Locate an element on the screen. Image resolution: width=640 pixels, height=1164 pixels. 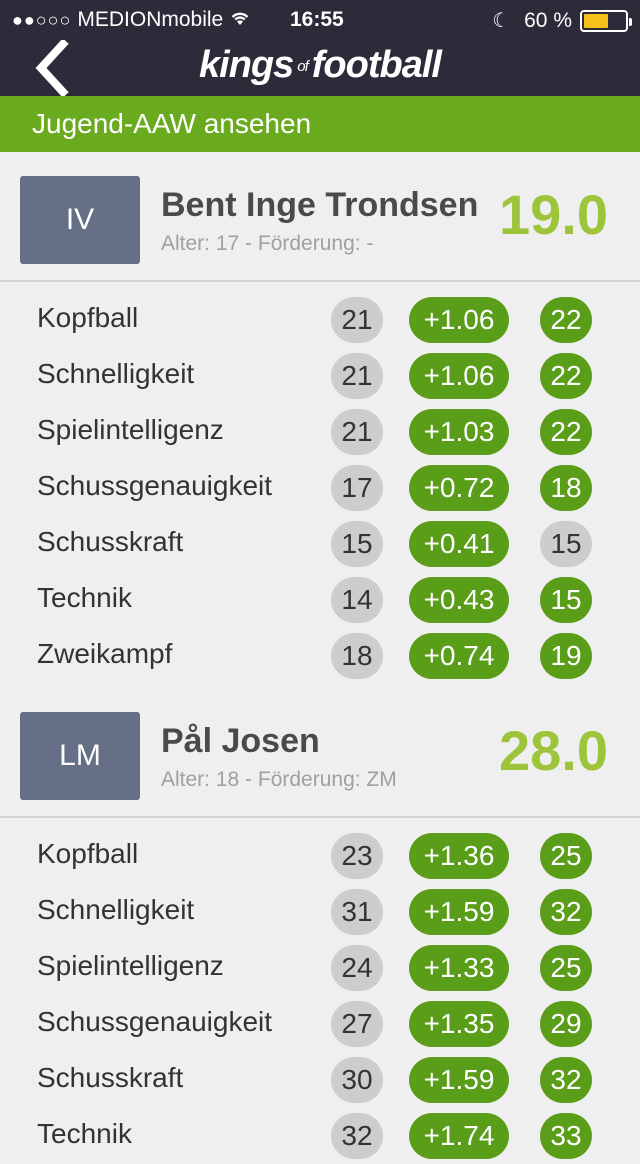
battery-percent: 60 % is located at coordinates (548, 20).